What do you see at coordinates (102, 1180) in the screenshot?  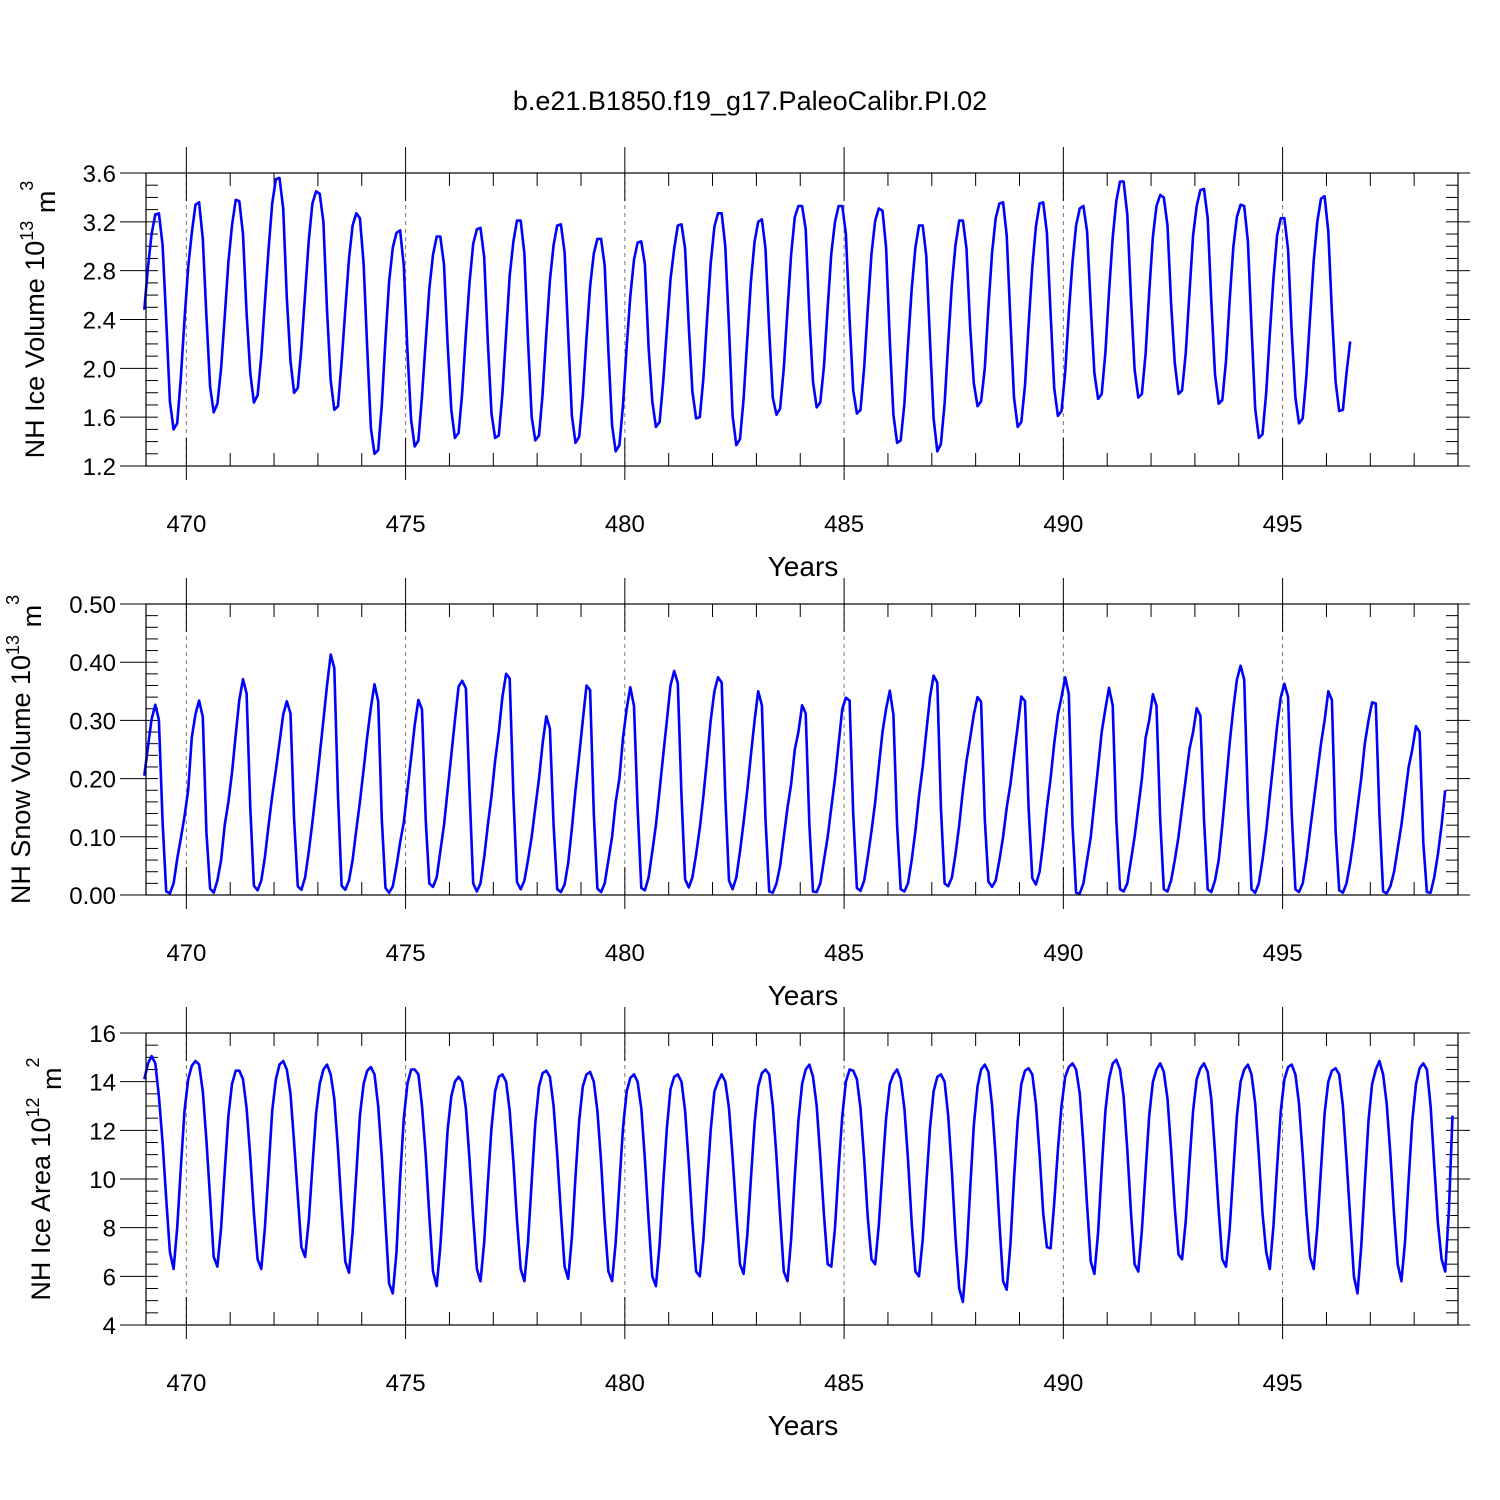 I see `y-tick-label: 10` at bounding box center [102, 1180].